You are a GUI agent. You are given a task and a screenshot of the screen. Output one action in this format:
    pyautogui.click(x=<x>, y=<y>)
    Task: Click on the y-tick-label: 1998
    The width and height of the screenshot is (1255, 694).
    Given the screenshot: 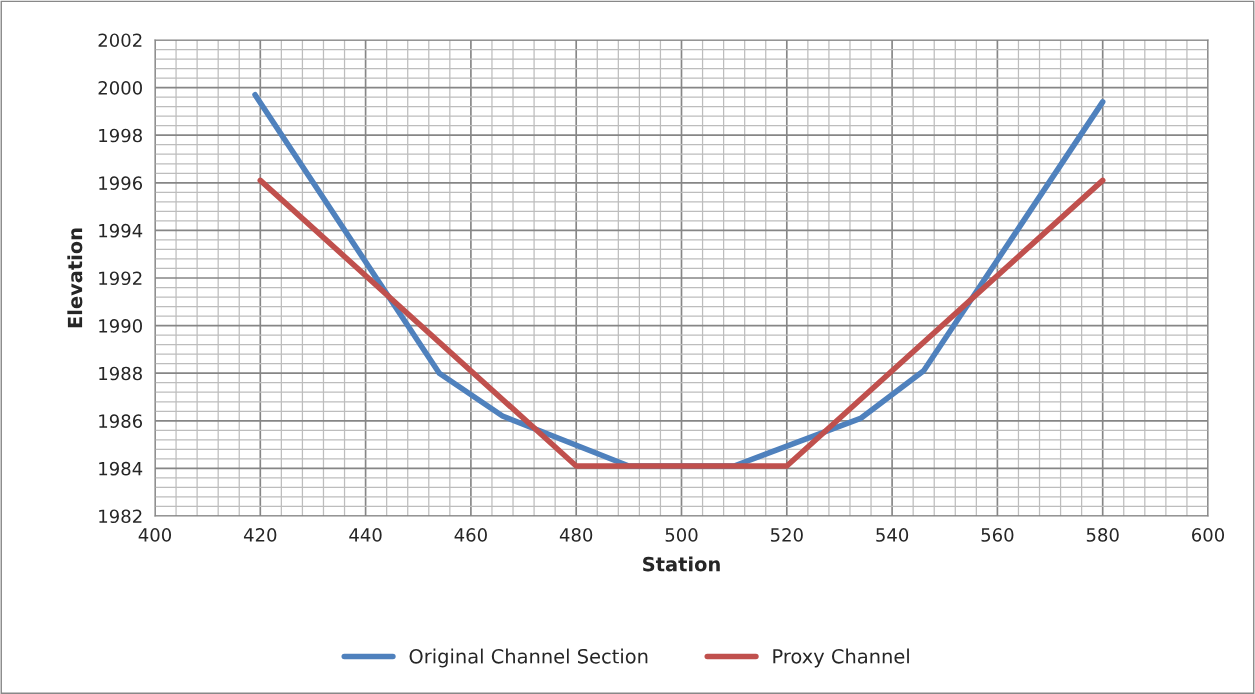 What is the action you would take?
    pyautogui.click(x=120, y=135)
    